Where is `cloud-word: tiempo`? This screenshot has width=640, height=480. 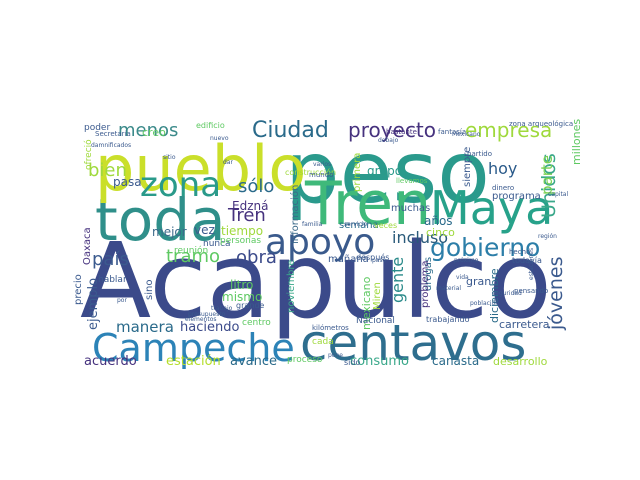
cloud-word: tiempo is located at coordinates (242, 231).